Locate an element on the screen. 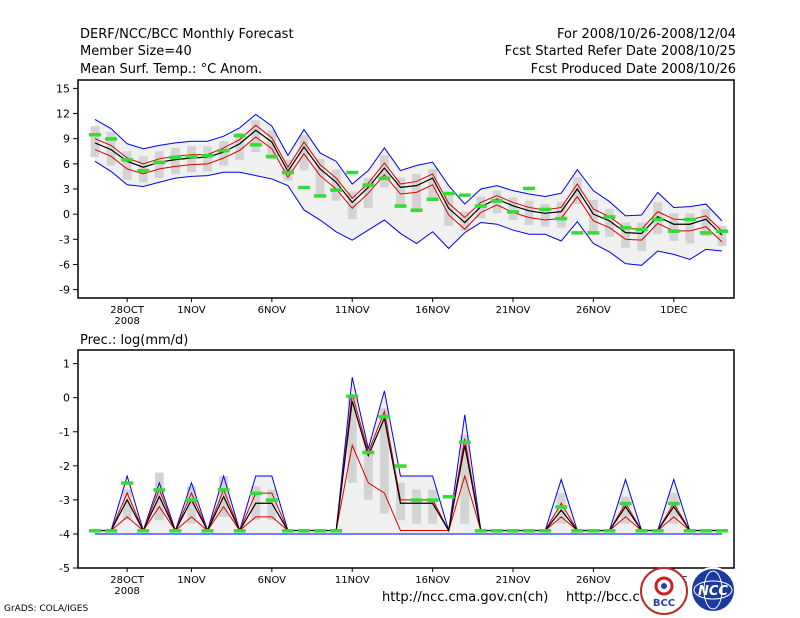  chart-title: DERF/NCC/BCC Monthly Forecast is located at coordinates (187, 34).